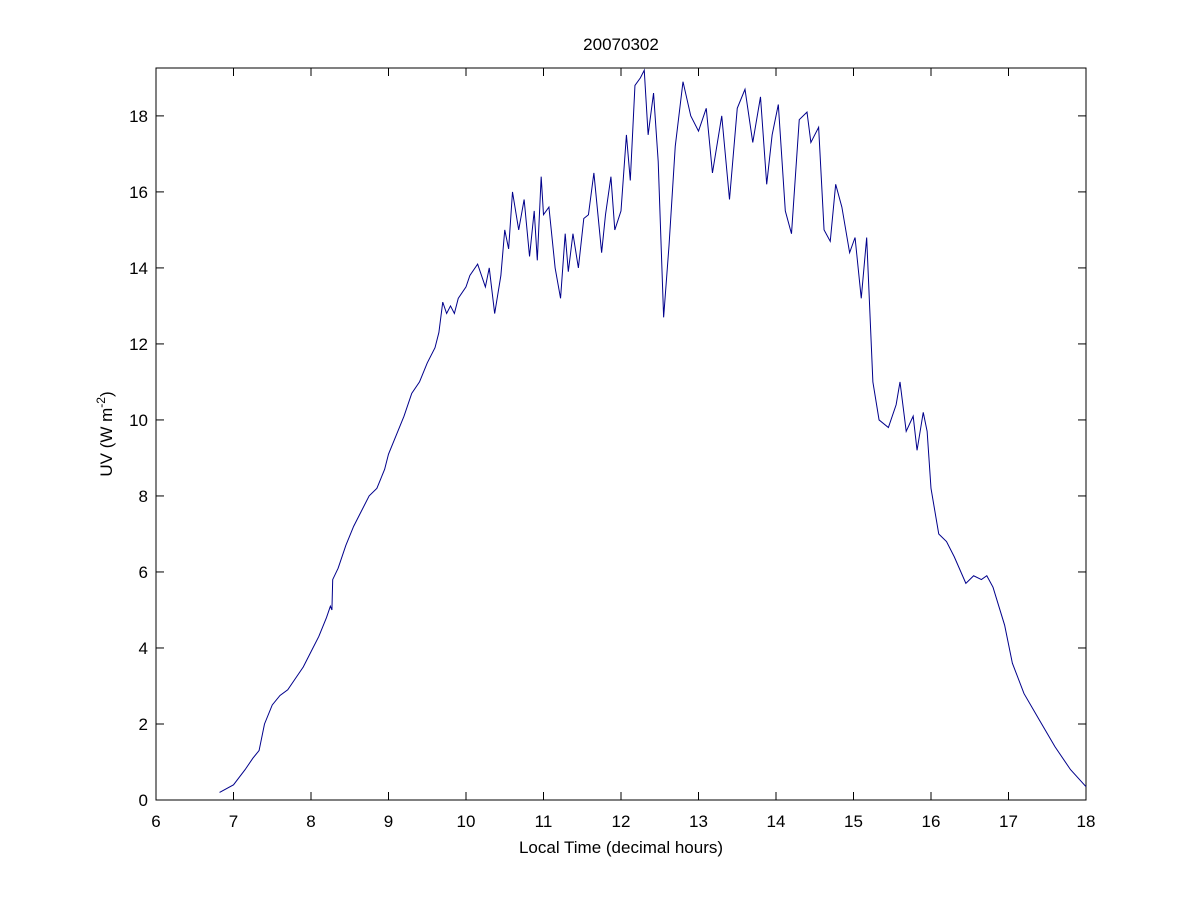 The width and height of the screenshot is (1200, 900). What do you see at coordinates (621, 44) in the screenshot?
I see `chart-title: 20070302` at bounding box center [621, 44].